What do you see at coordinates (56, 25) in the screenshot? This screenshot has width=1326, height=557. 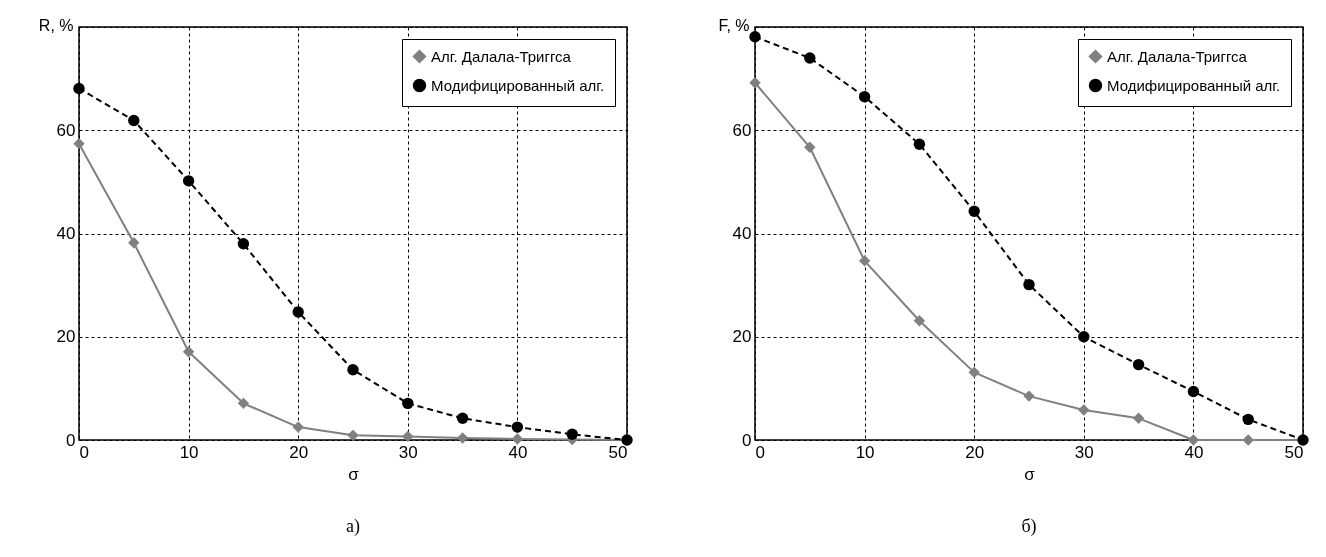 I see `y-axis-title: R, %` at bounding box center [56, 25].